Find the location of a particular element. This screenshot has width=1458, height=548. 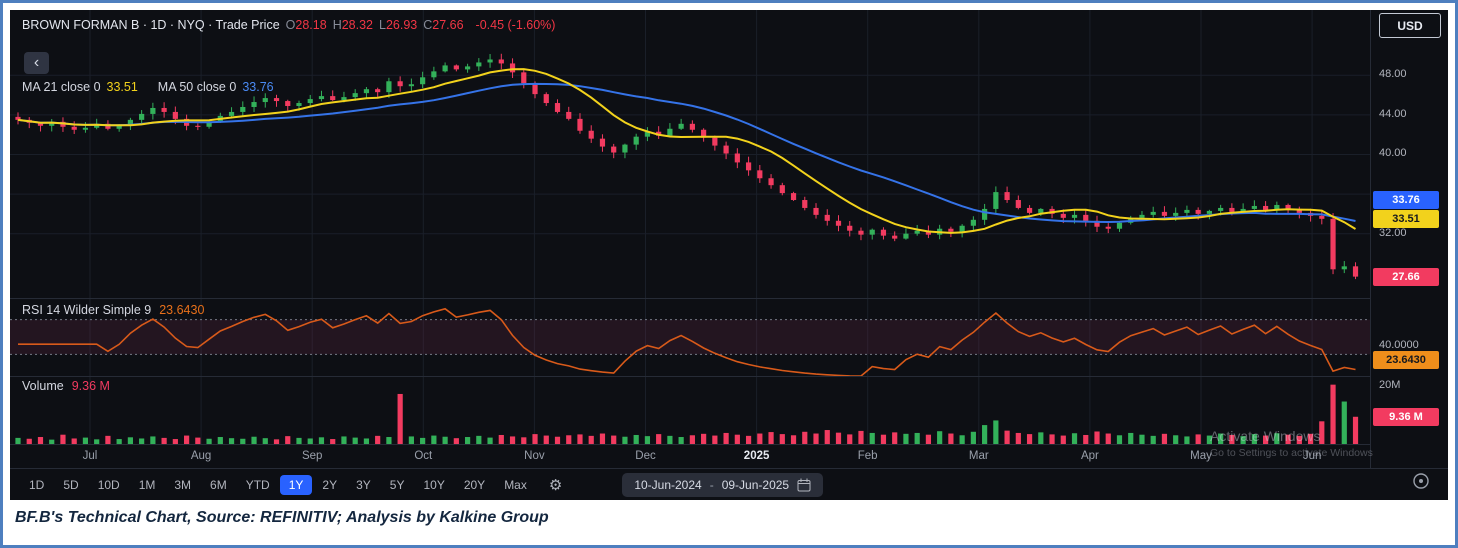

volume-legend: Volume 9.36 M is located at coordinates (66, 386).